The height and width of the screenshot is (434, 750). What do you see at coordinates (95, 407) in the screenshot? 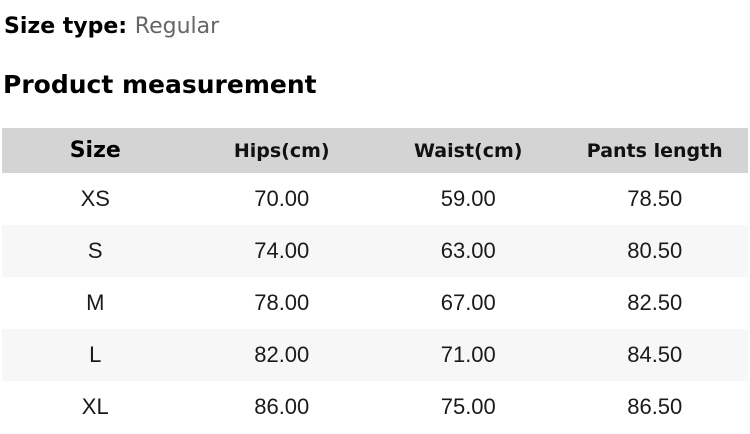
I see `size-cell: XL` at bounding box center [95, 407].